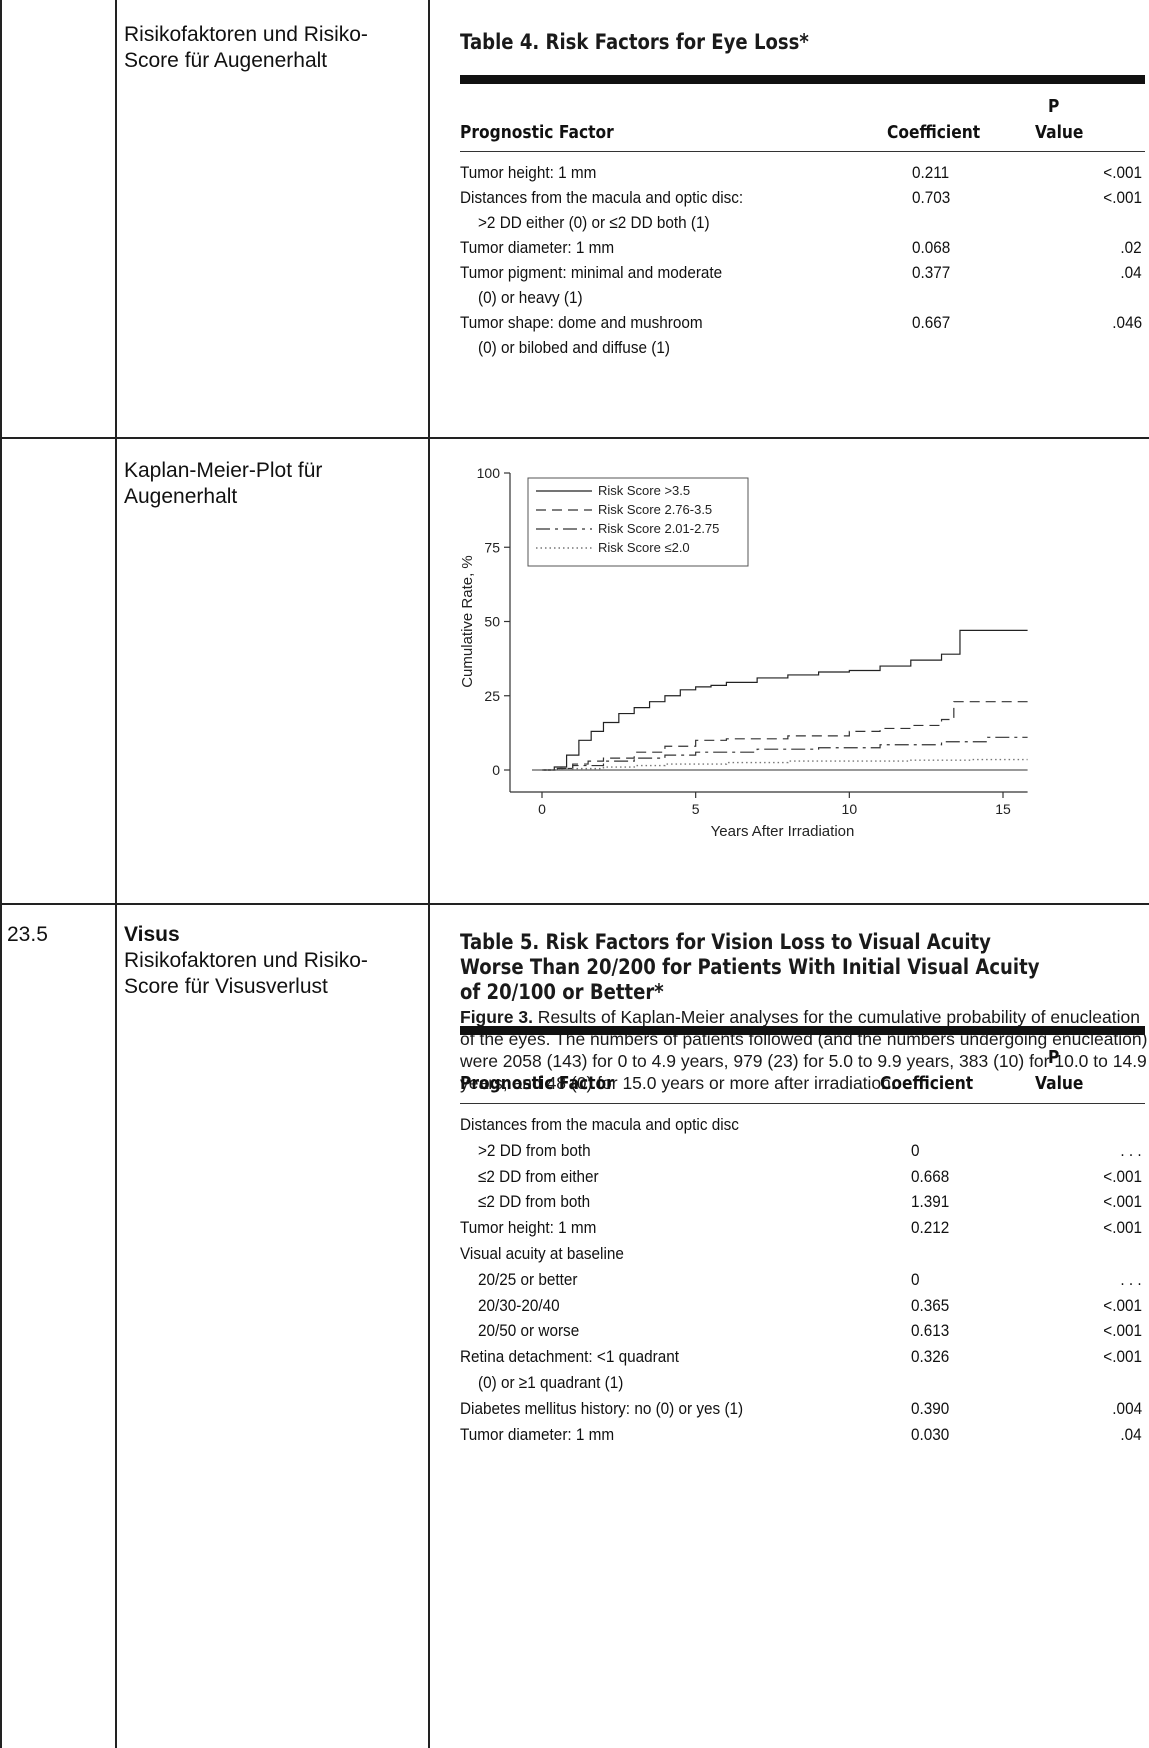  I want to click on table5-coef: 1.391, so click(930, 1201).